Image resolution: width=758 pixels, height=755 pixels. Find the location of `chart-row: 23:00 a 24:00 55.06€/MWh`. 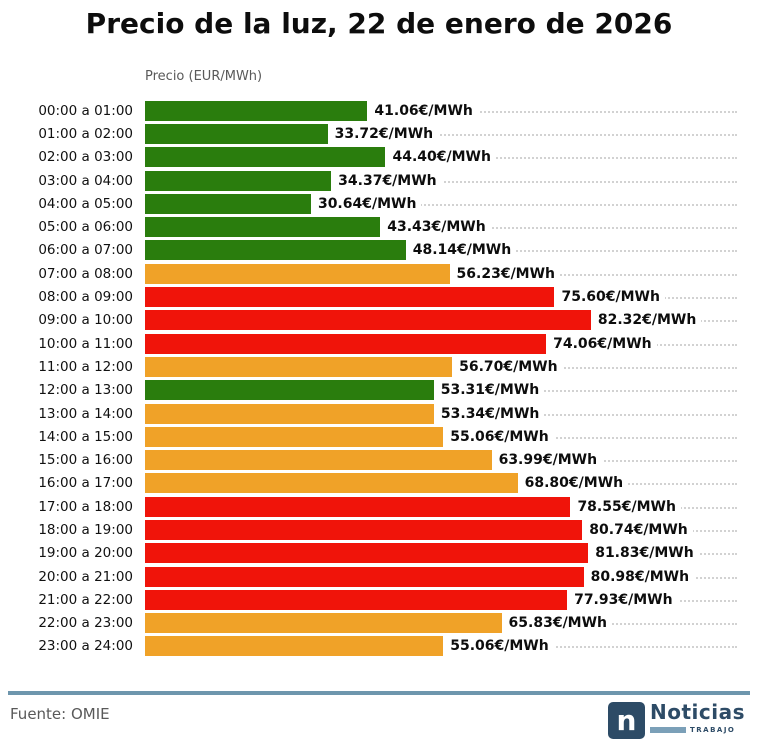

chart-row: 23:00 a 24:00 55.06€/MWh is located at coordinates (379, 646).